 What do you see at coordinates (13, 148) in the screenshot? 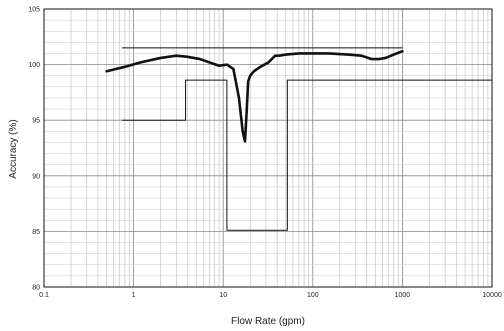
I see `y-axis-title: Accuracy (%)` at bounding box center [13, 148].